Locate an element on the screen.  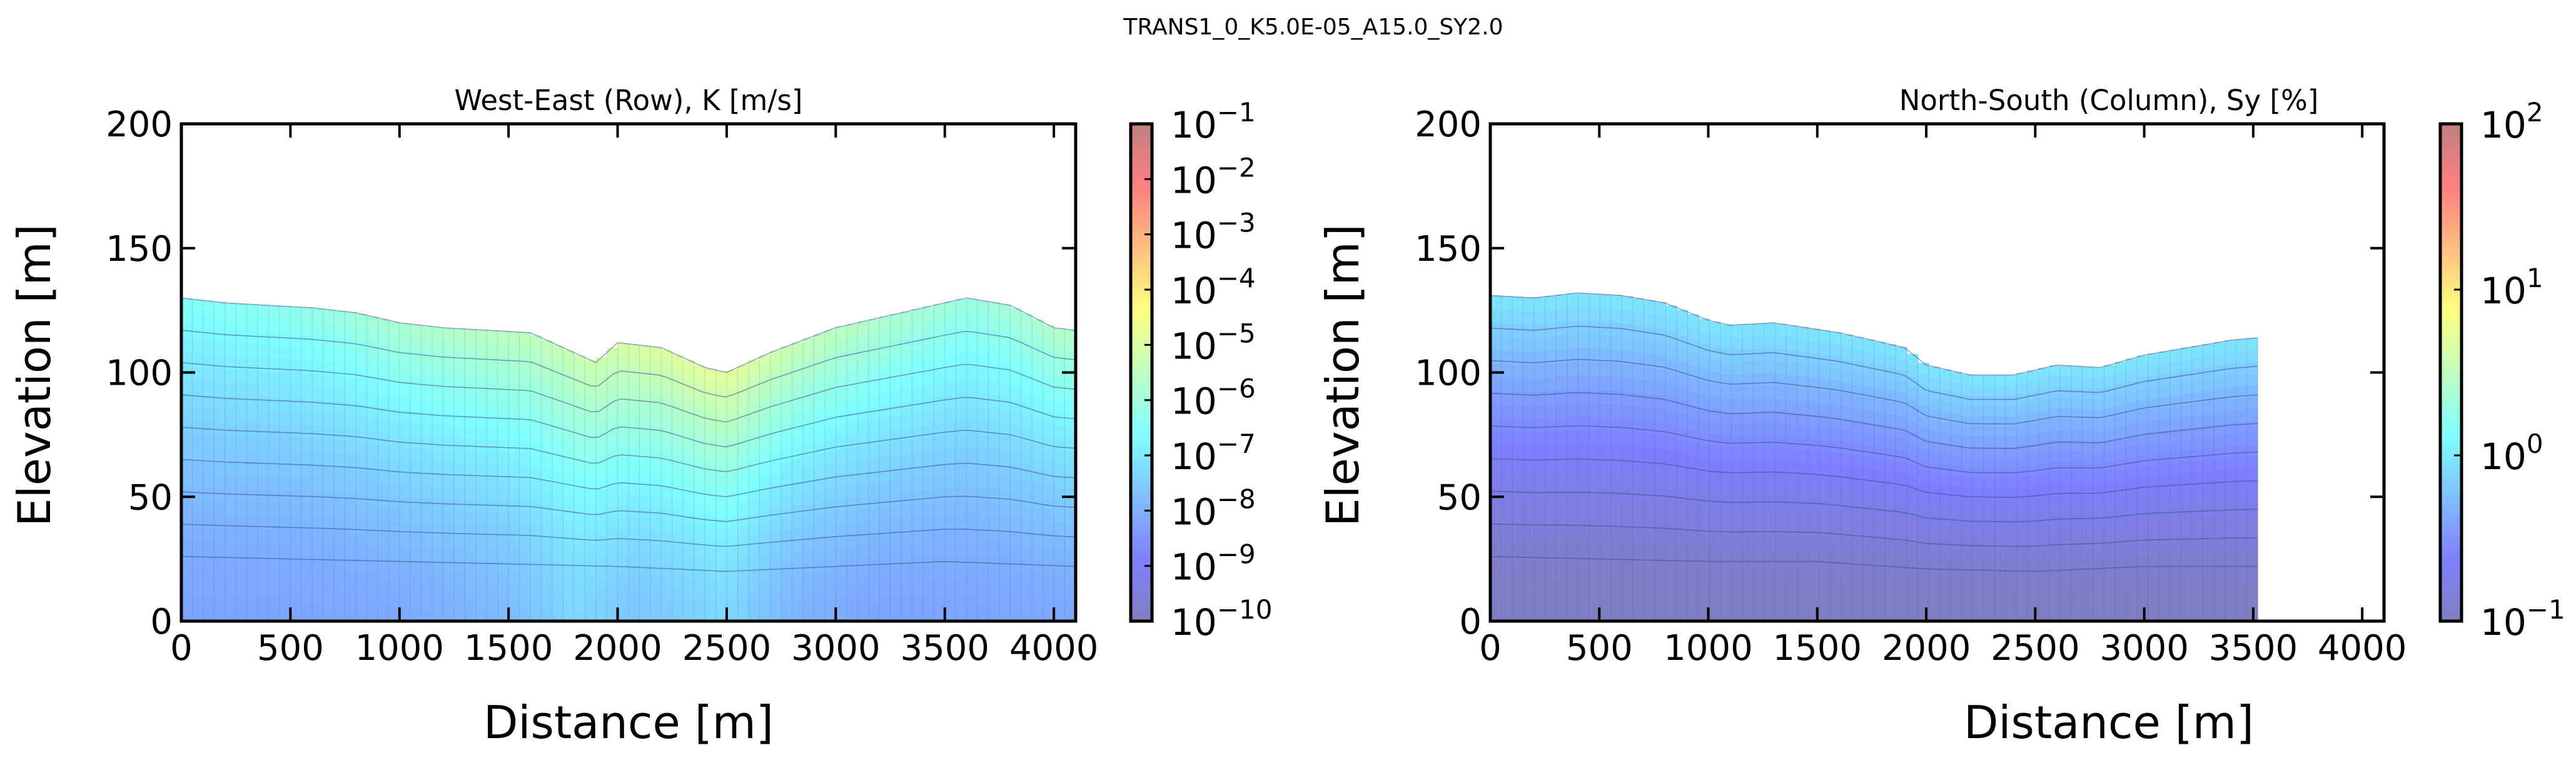
heatmap-cells is located at coordinates (628, 460).